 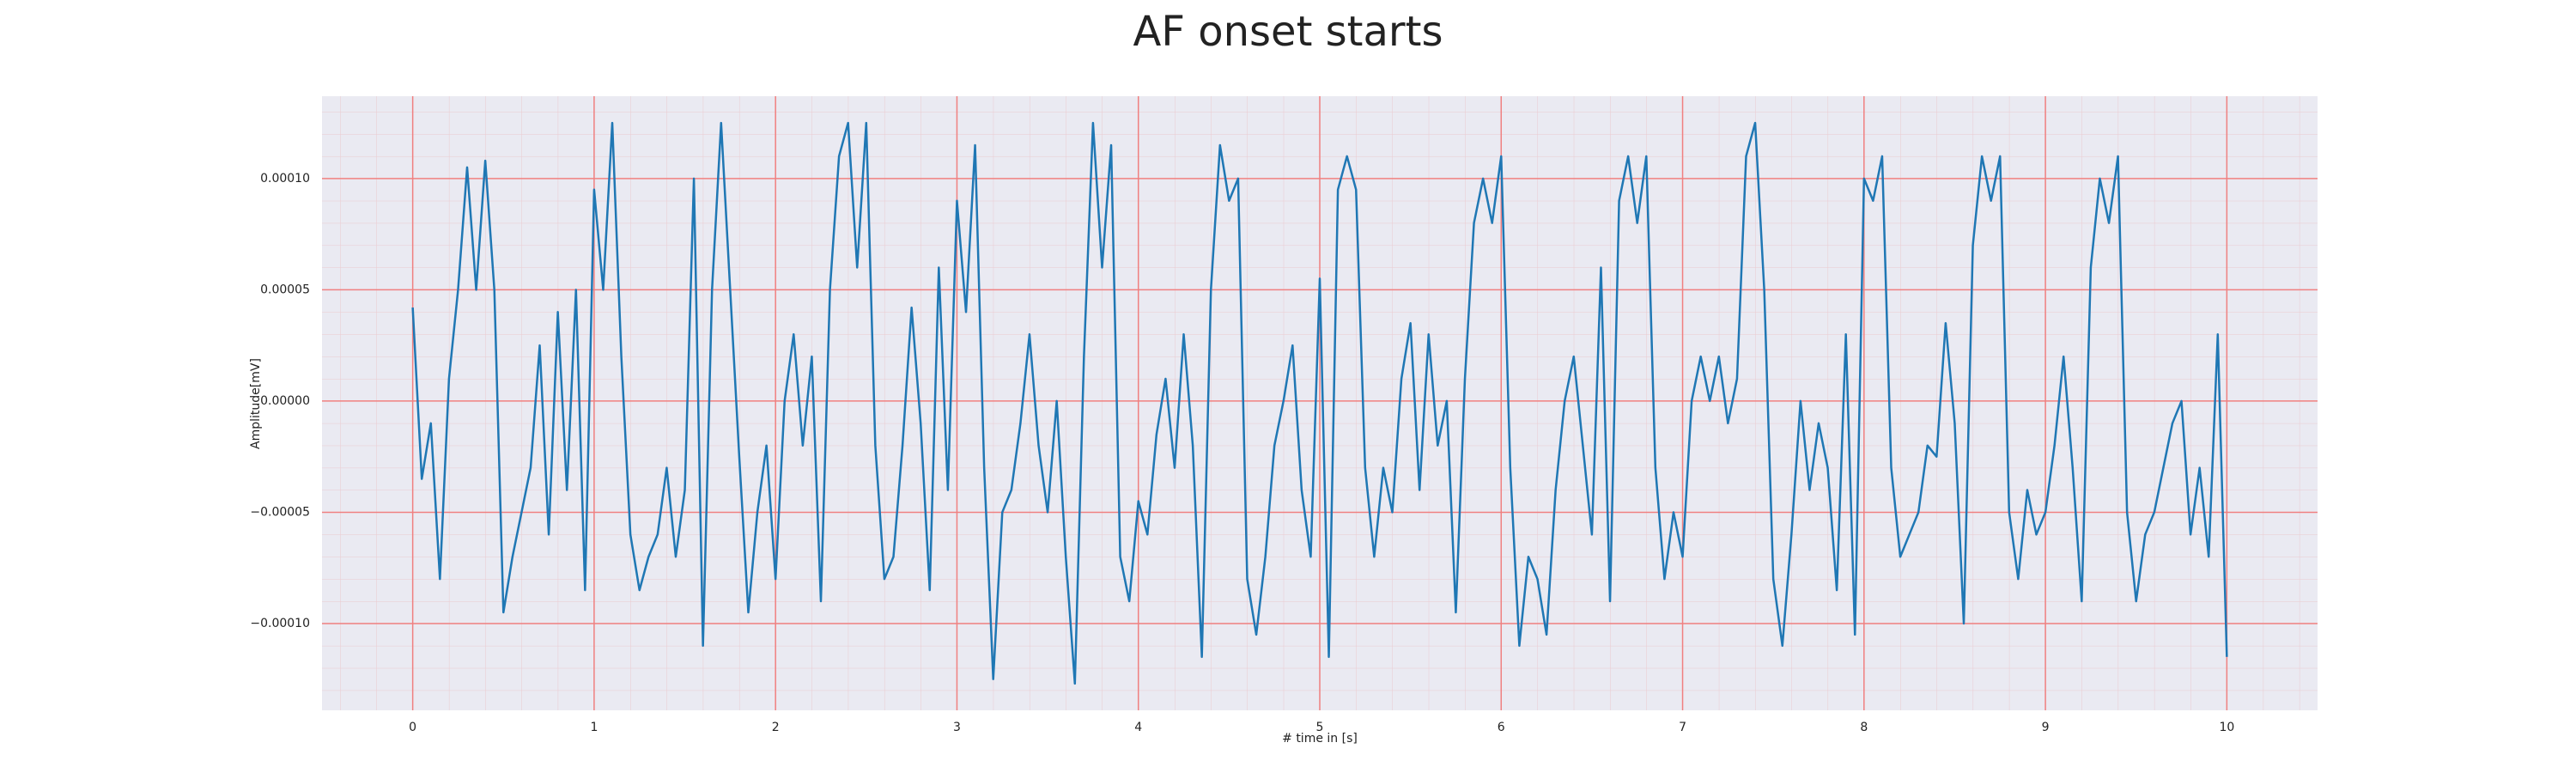 I want to click on x-tick-label: 3, so click(x=957, y=727).